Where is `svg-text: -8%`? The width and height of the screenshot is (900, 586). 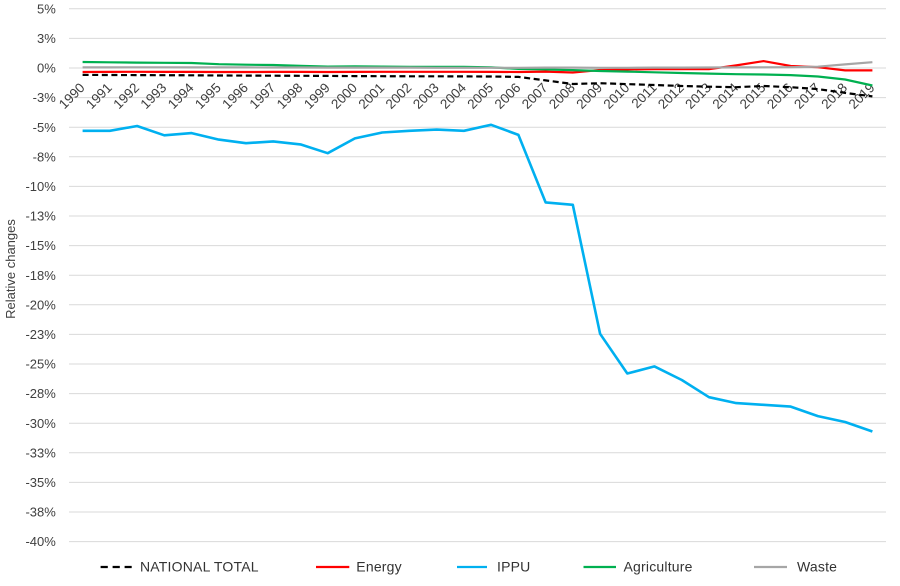
svg-text: -8% is located at coordinates (45, 156).